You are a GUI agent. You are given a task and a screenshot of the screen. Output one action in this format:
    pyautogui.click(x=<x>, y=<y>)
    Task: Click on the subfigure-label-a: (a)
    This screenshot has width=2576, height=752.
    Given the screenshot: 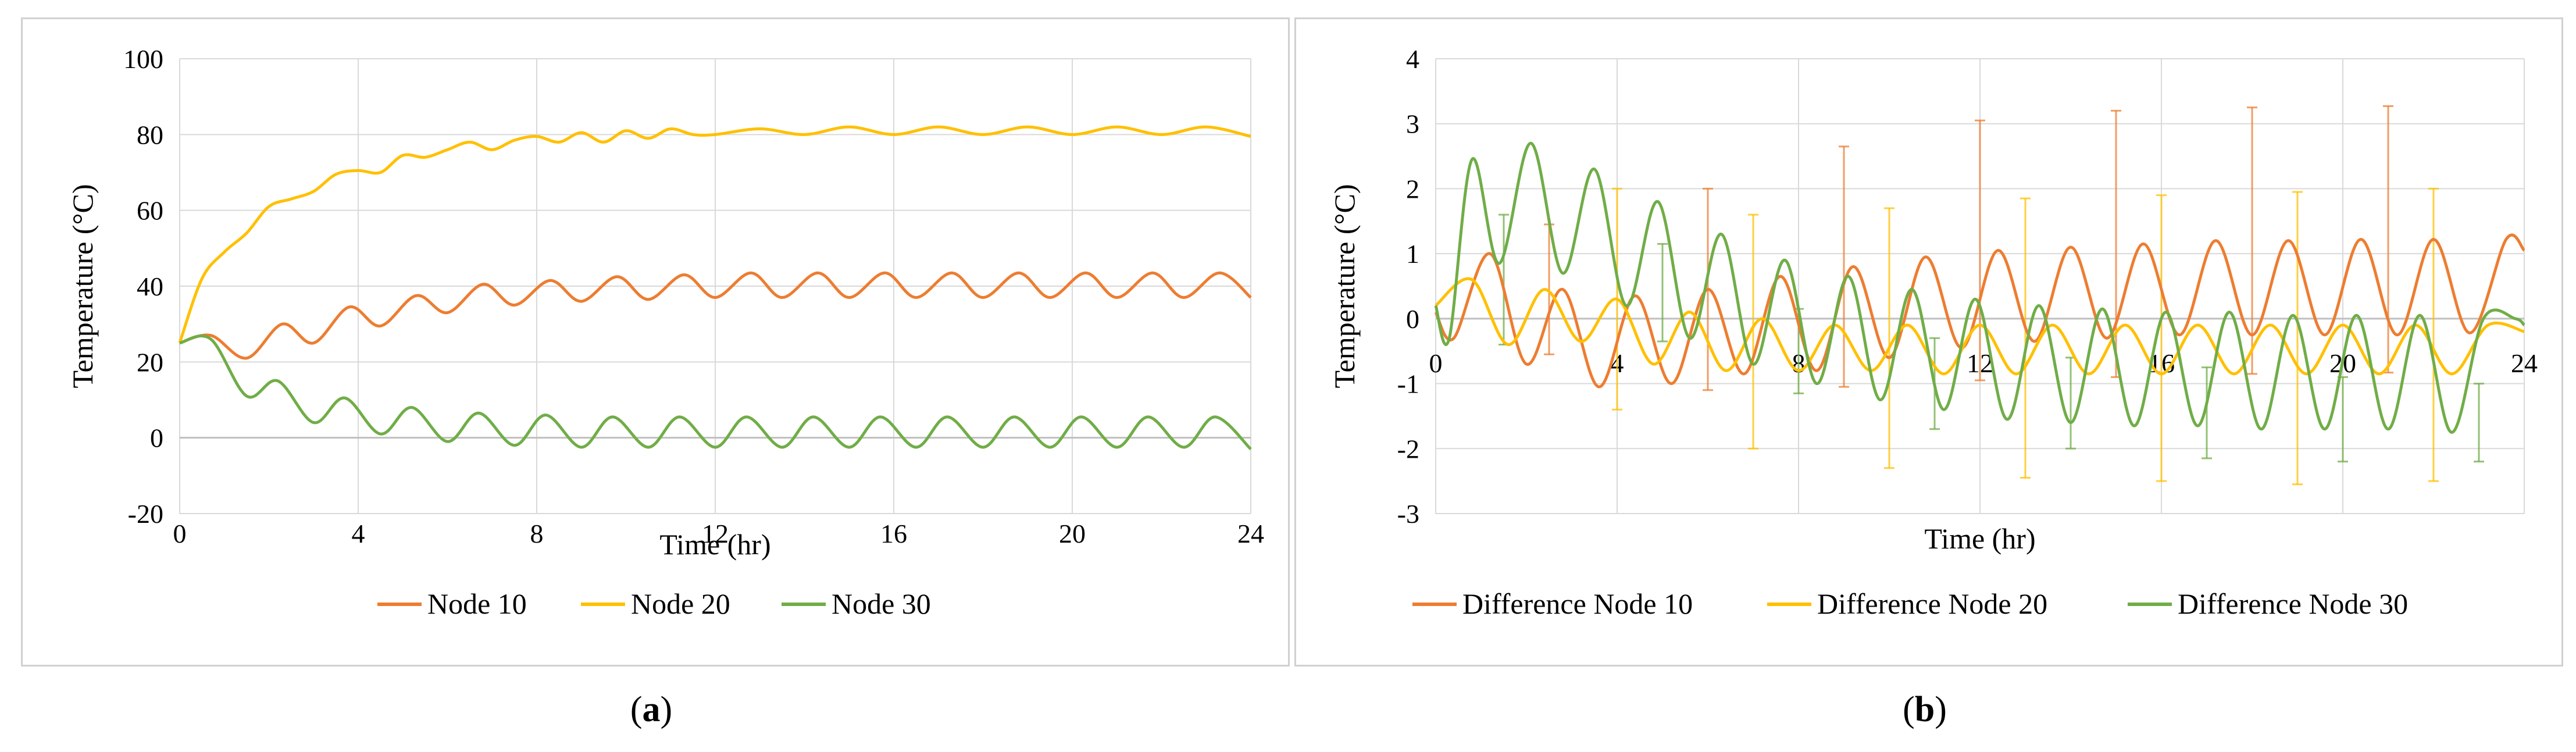 What is the action you would take?
    pyautogui.click(x=652, y=710)
    